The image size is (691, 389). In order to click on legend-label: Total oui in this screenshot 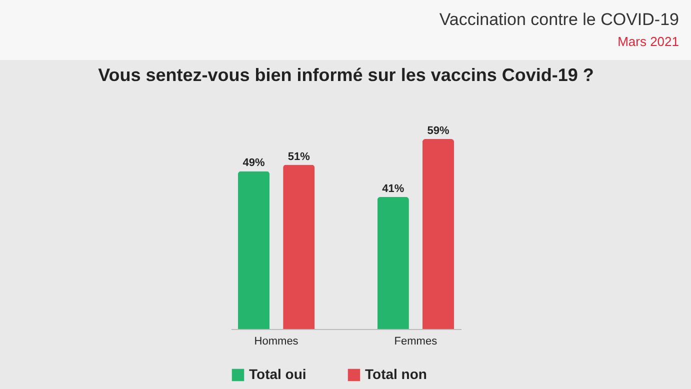, I will do `click(277, 374)`.